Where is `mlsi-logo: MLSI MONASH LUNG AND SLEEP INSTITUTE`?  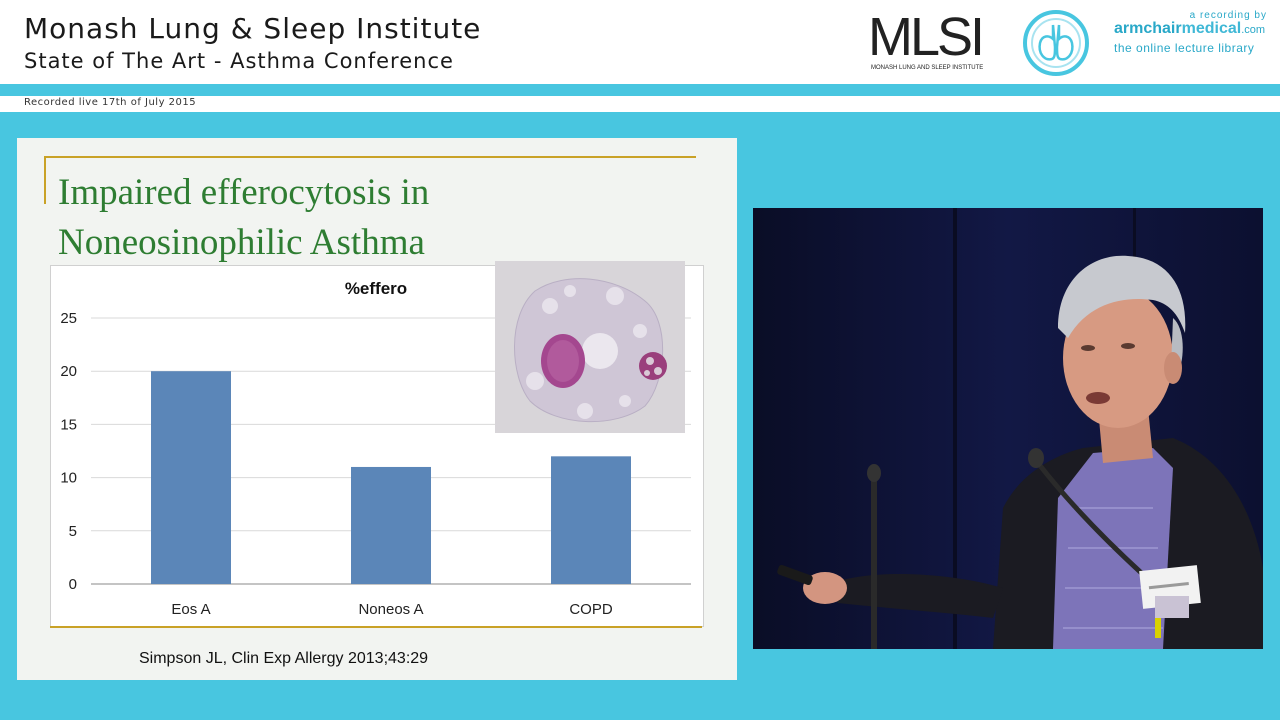 mlsi-logo: MLSI MONASH LUNG AND SLEEP INSTITUTE is located at coordinates (935, 40).